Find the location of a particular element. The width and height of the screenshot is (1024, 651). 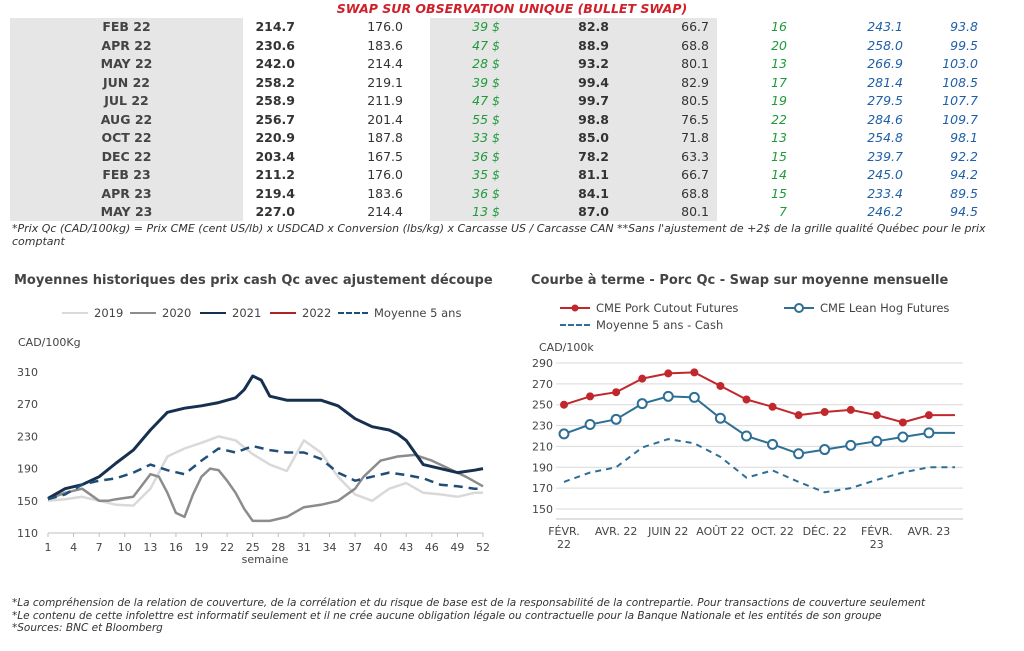

x-tick-label: 7 is located at coordinates (99, 547).